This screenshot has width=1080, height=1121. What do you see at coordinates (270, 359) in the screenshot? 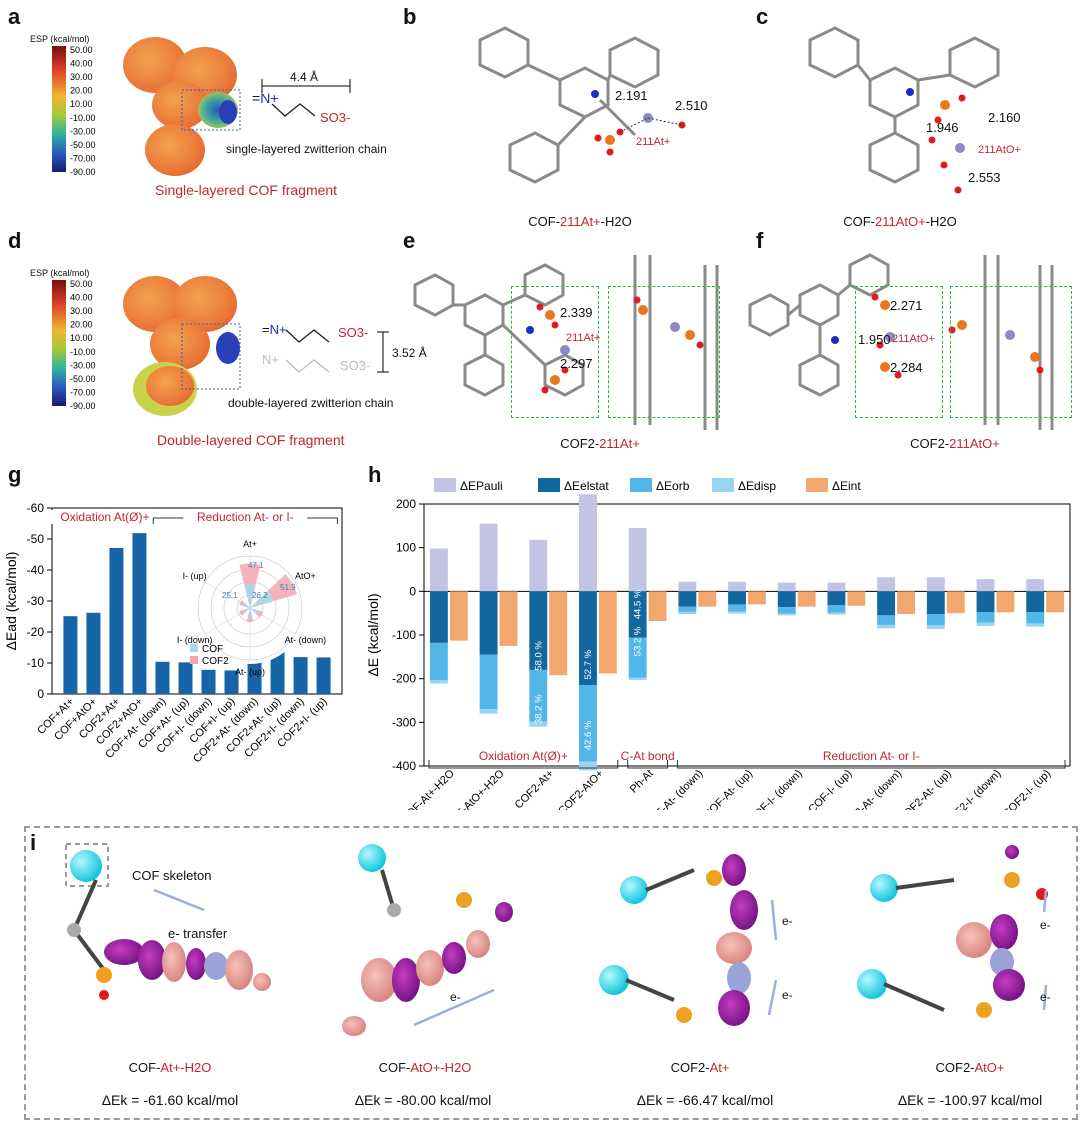
I see `nitrogen-label-d2: N+` at bounding box center [270, 359].